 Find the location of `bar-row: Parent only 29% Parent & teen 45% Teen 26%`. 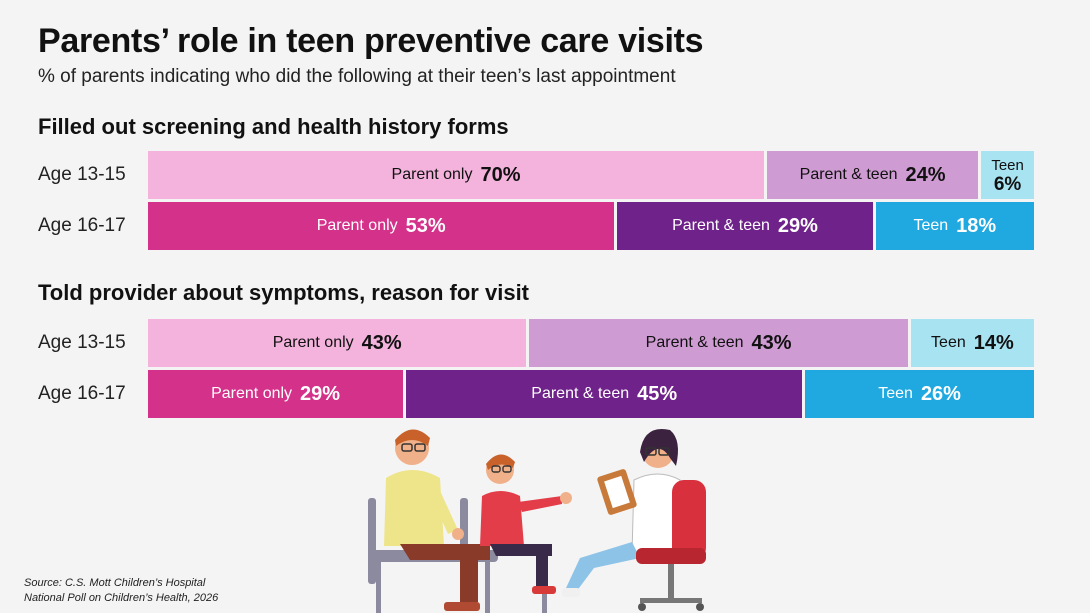

bar-row: Parent only 29% Parent & teen 45% Teen 26% is located at coordinates (591, 394).